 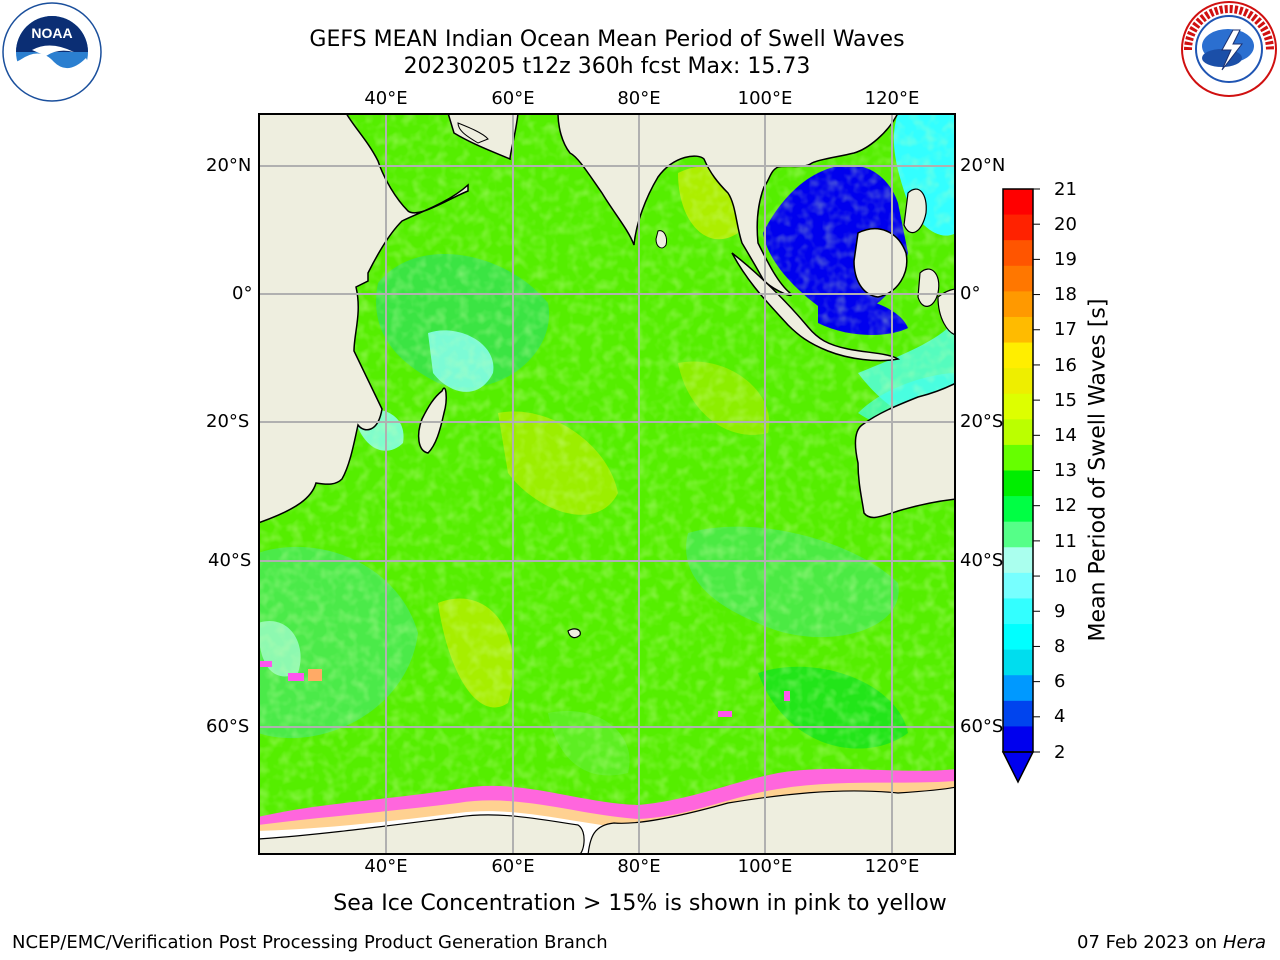 I want to click on land-arabia-coast, so click(x=473, y=133).